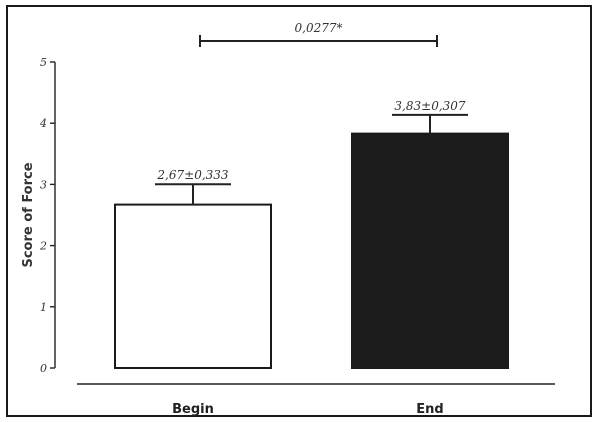  What do you see at coordinates (43, 368) in the screenshot?
I see `y-tick-label: 0` at bounding box center [43, 368].